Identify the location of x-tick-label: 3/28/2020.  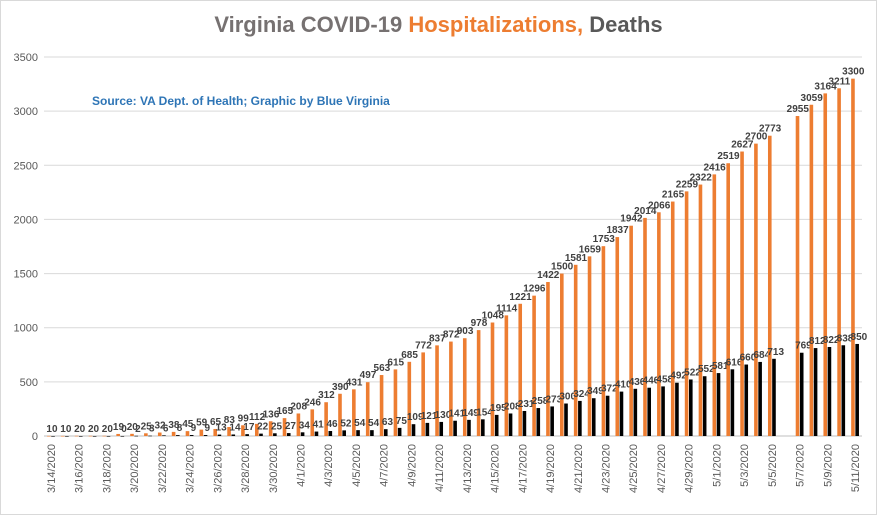
(246, 468).